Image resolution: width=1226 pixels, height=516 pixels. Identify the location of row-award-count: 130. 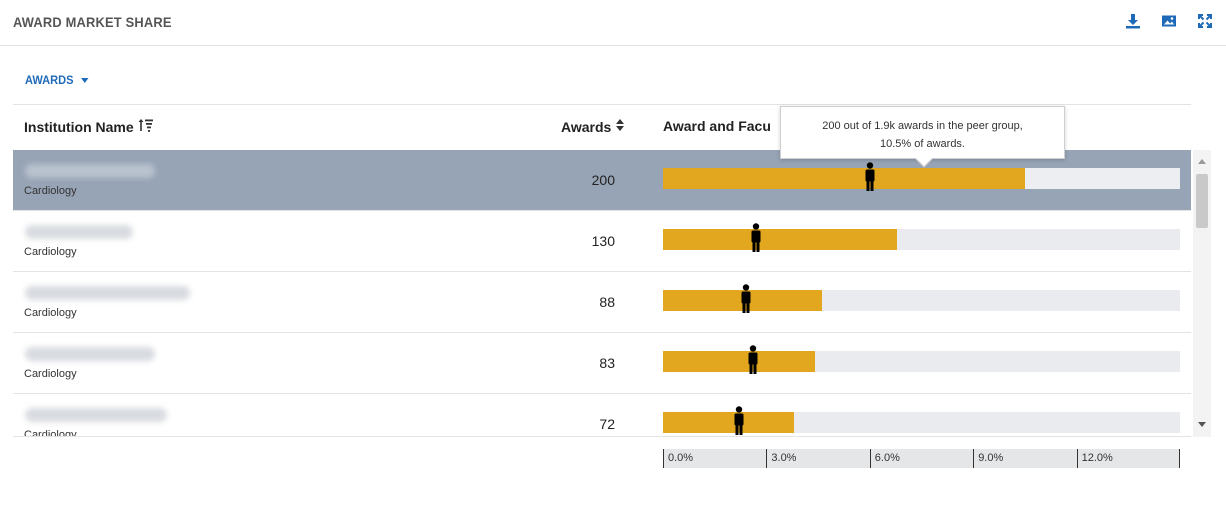
(603, 241).